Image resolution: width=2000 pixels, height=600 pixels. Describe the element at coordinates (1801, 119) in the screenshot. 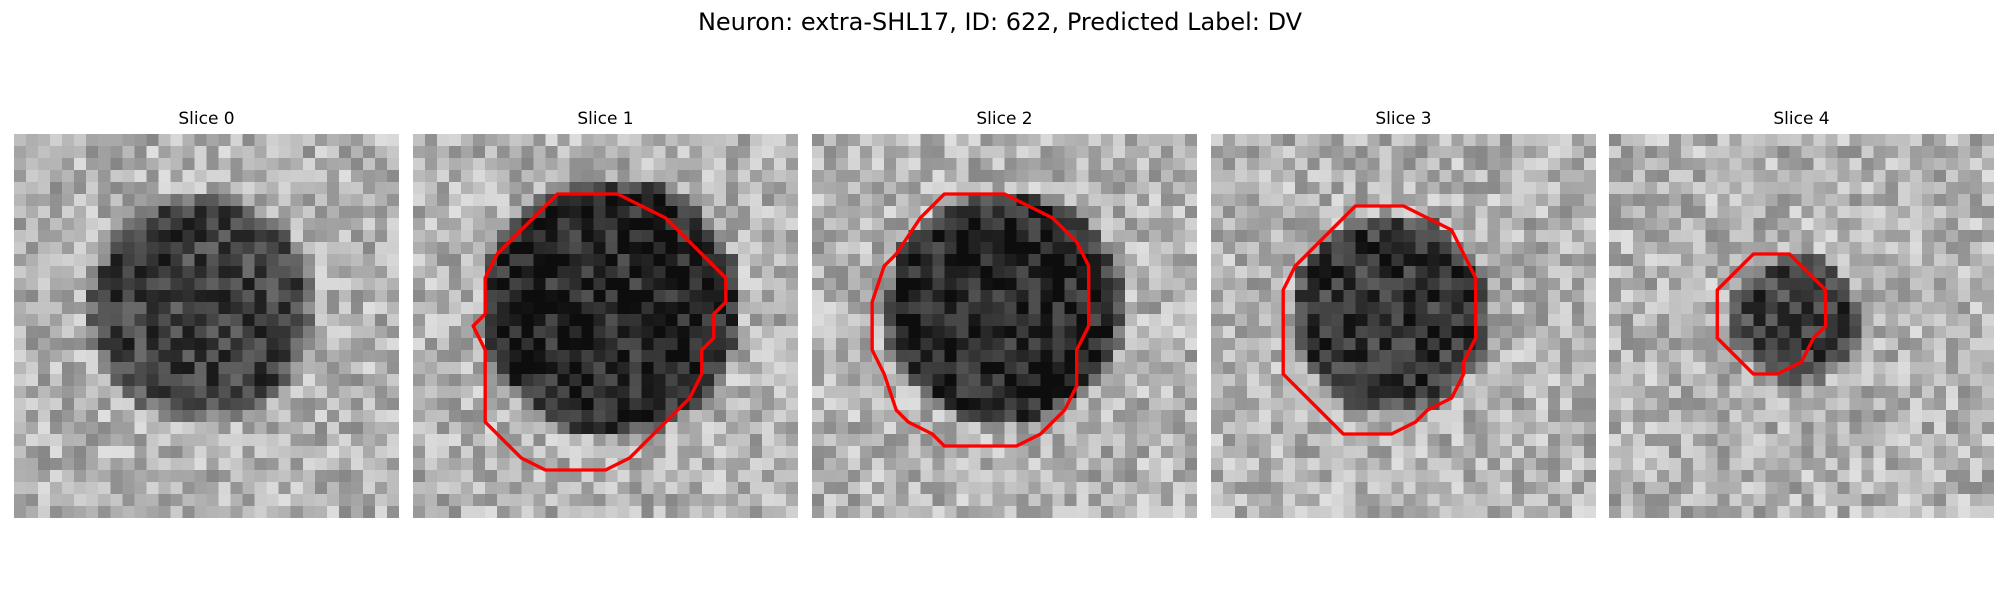

I see `slice-title: Slice 4` at that location.